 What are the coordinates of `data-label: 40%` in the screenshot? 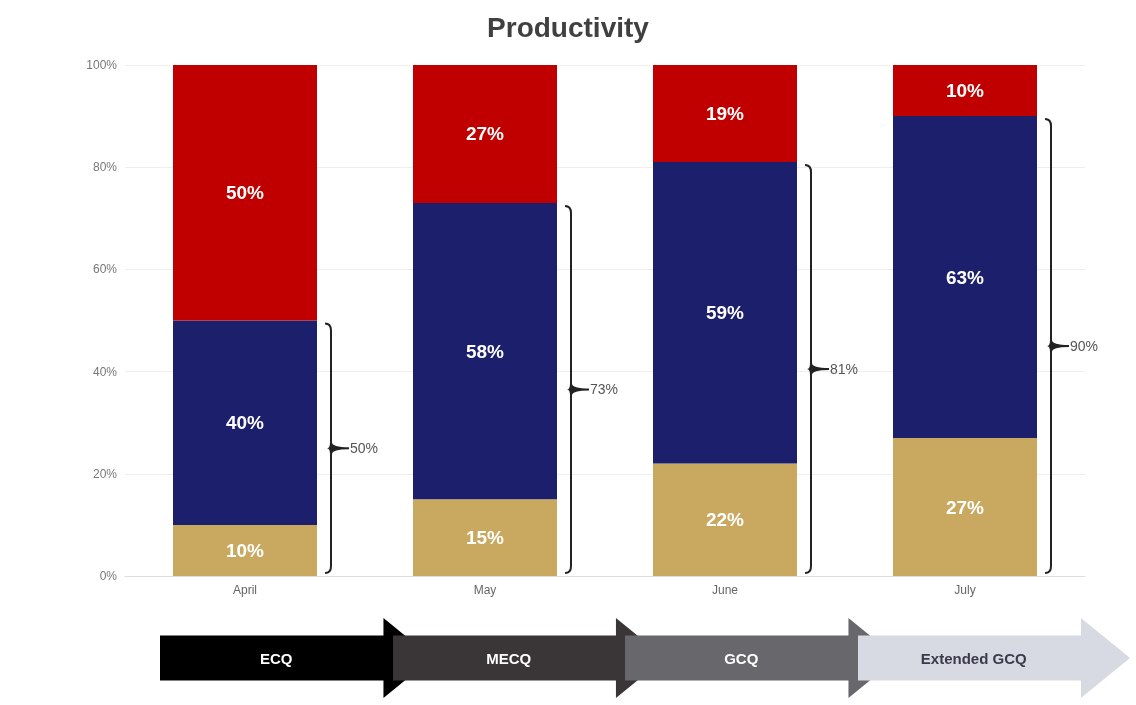 It's located at (245, 423).